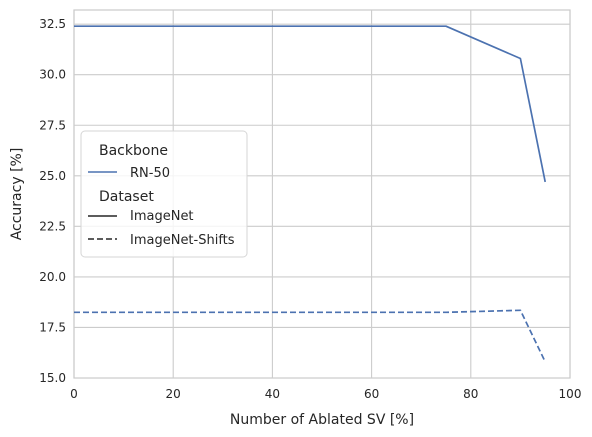  I want to click on y-tick-label: 17.5, so click(52, 327).